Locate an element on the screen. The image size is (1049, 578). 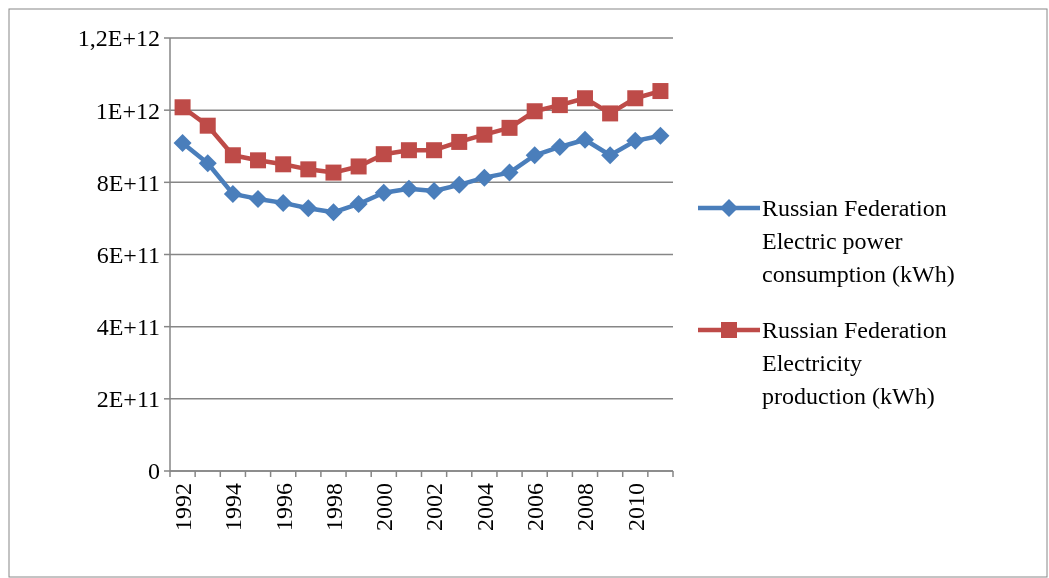
x-tick-label: 1994 is located at coordinates (233, 507).